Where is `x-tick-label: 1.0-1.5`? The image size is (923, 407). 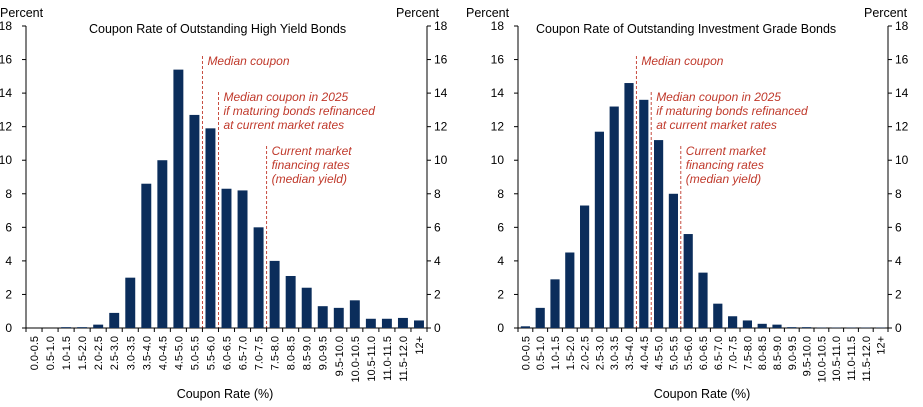
x-tick-label: 1.0-1.5 is located at coordinates (556, 353).